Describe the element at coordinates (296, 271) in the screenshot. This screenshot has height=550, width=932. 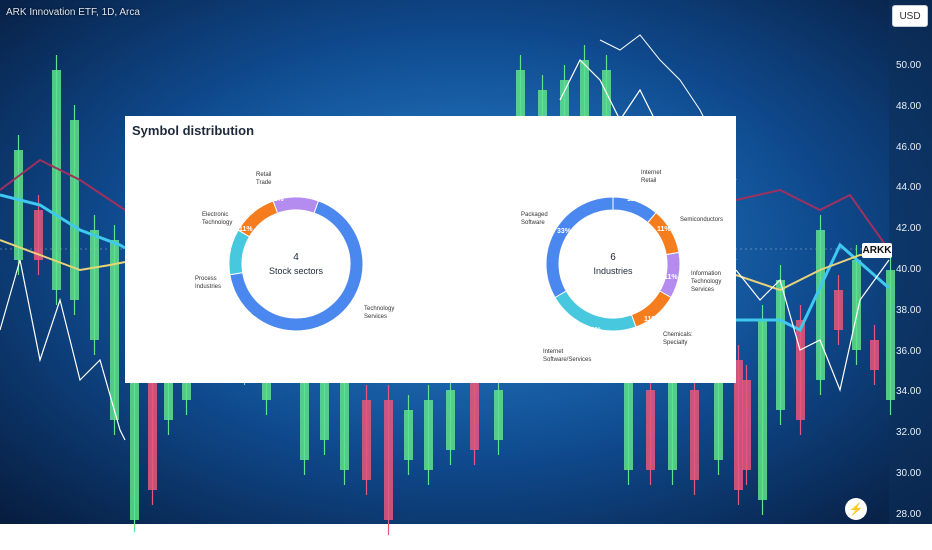
I see `sectors-label: Stock sectors` at that location.